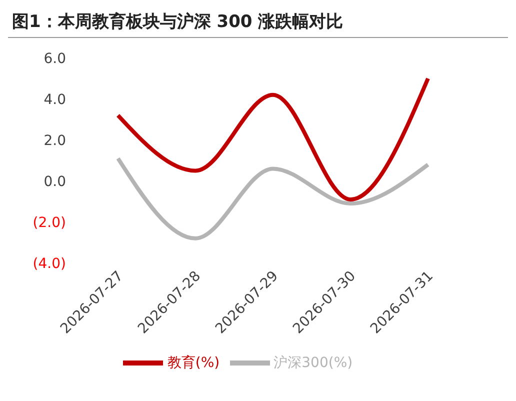 This screenshot has width=516, height=401. What do you see at coordinates (273, 198) in the screenshot?
I see `line-series` at bounding box center [273, 198].